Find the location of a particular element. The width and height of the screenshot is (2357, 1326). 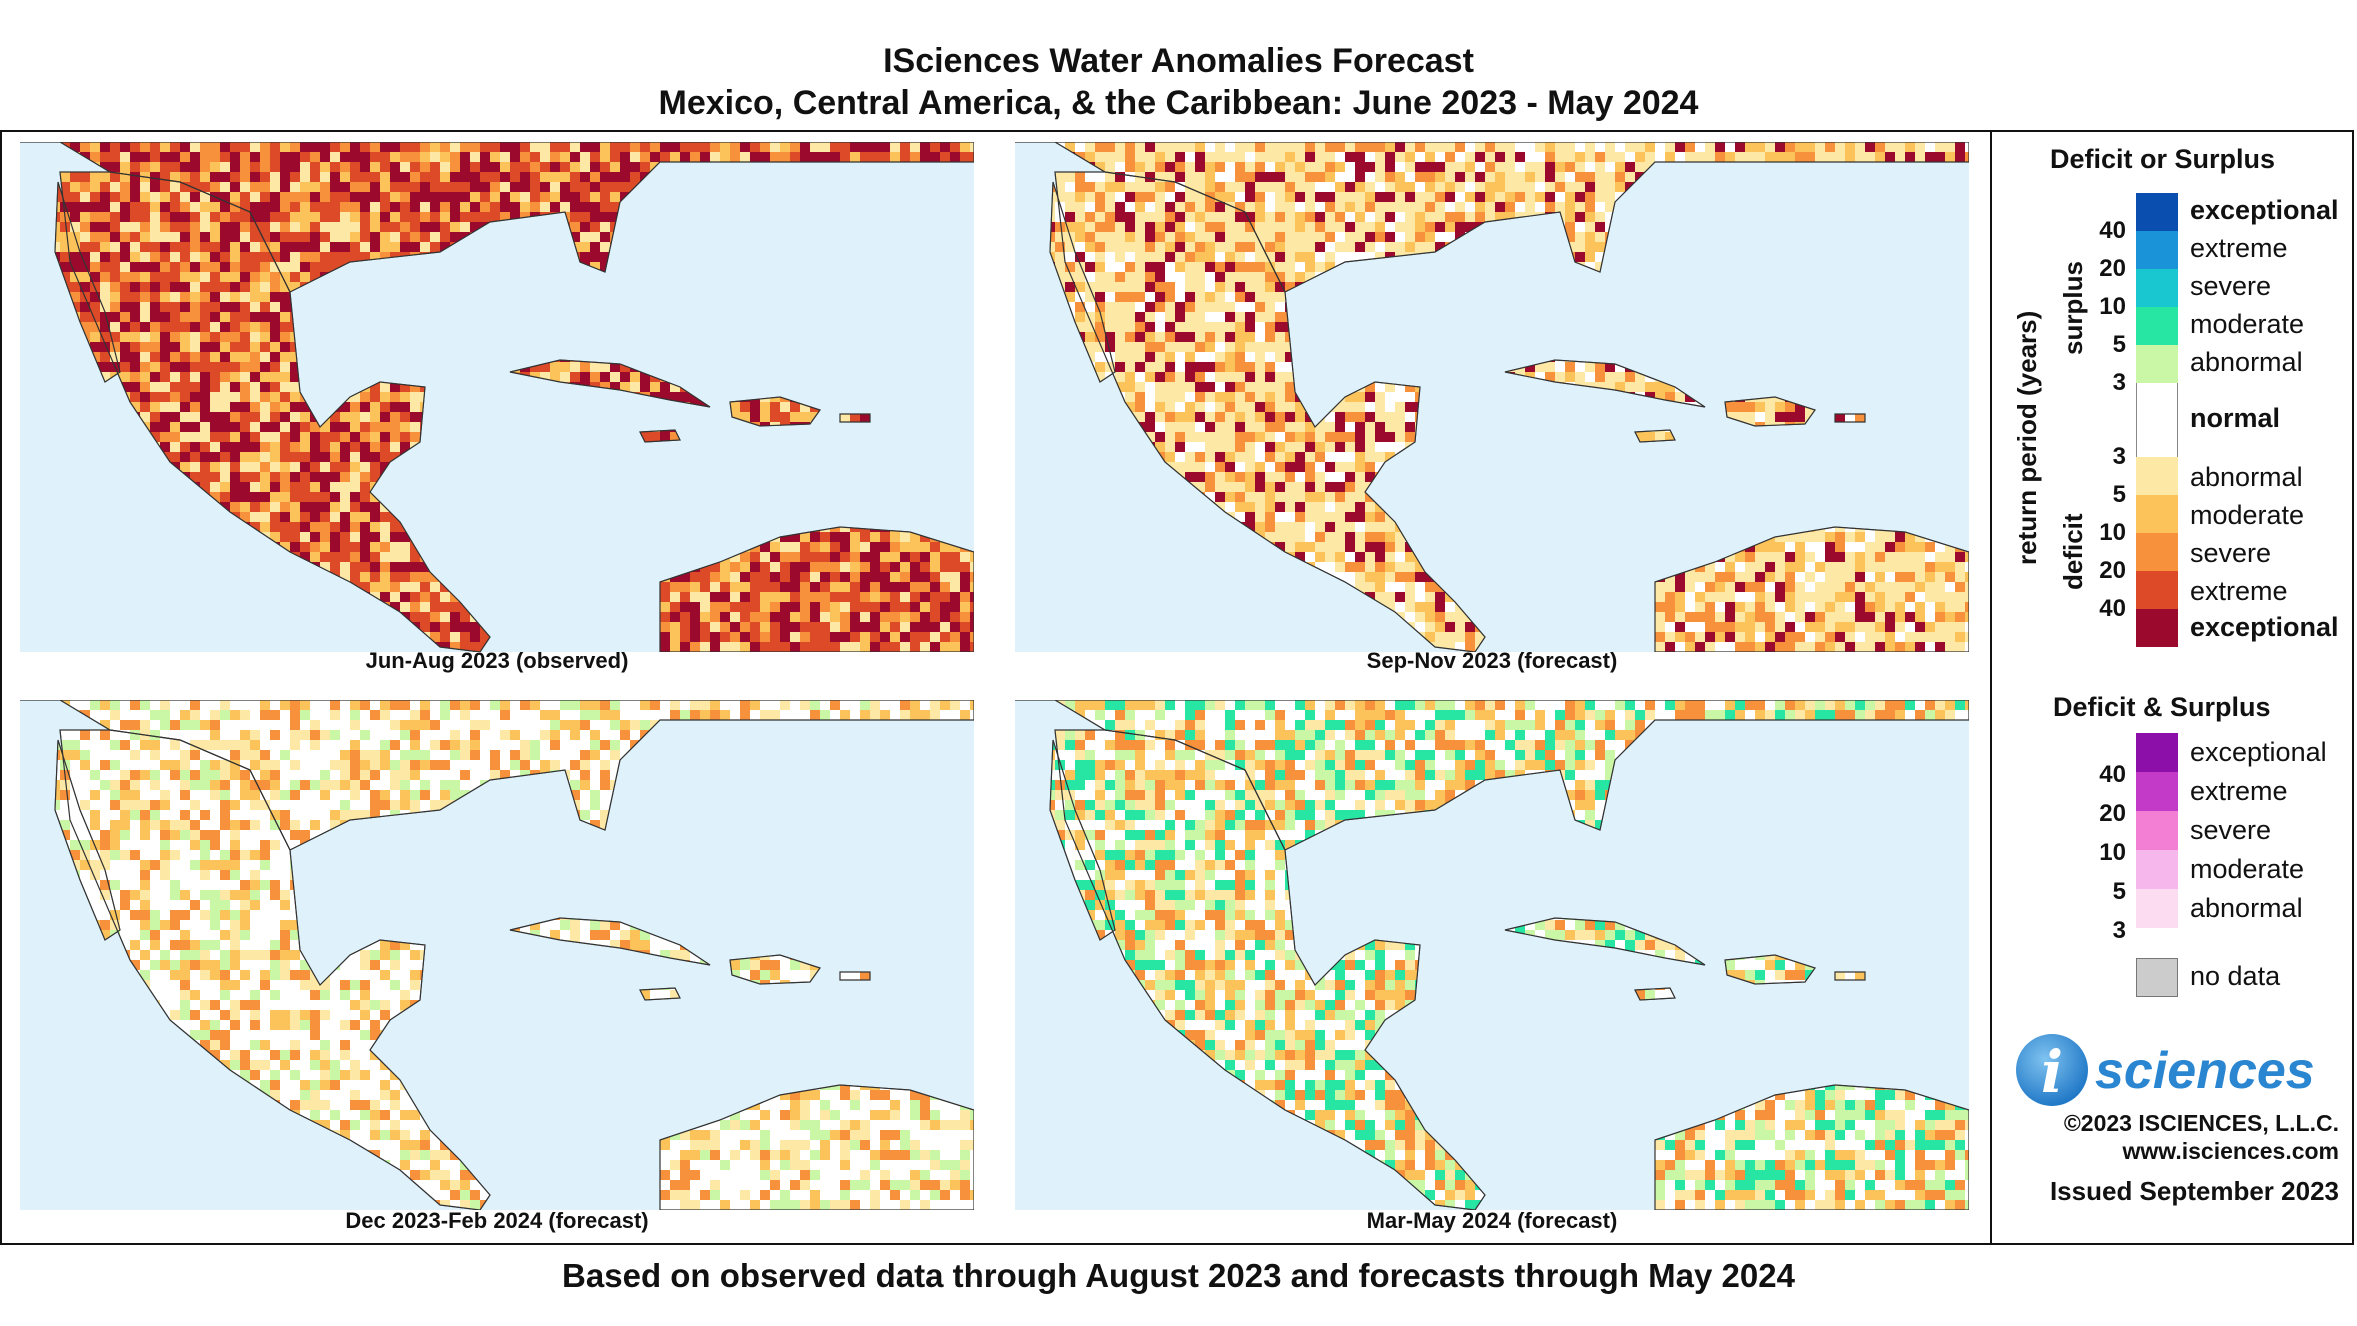

swatch-combined-exceptional is located at coordinates (2157, 752).